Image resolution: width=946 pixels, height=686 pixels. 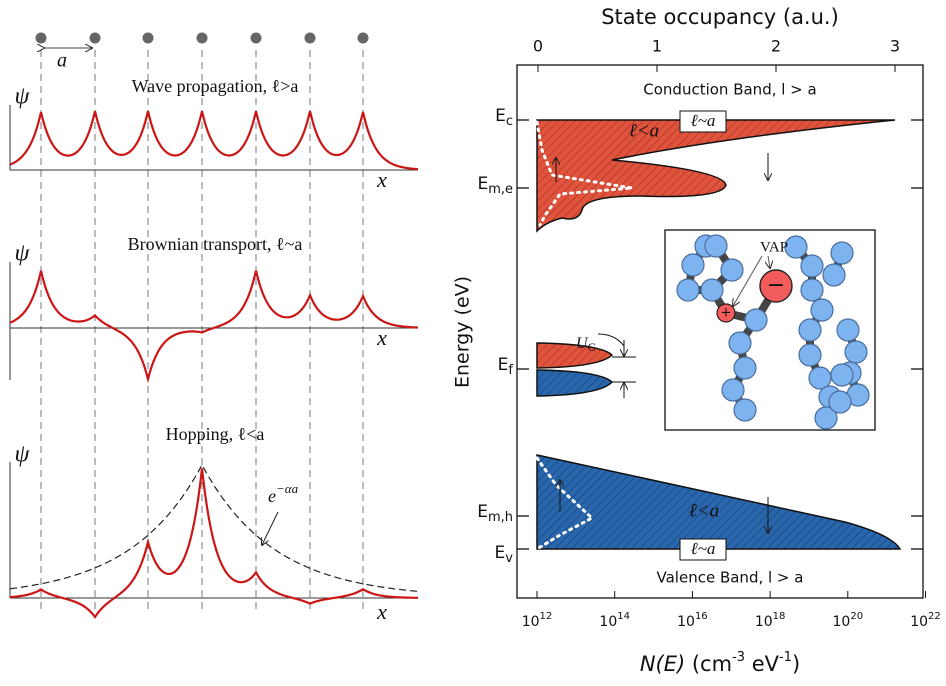 I want to click on bond, so click(x=744, y=304).